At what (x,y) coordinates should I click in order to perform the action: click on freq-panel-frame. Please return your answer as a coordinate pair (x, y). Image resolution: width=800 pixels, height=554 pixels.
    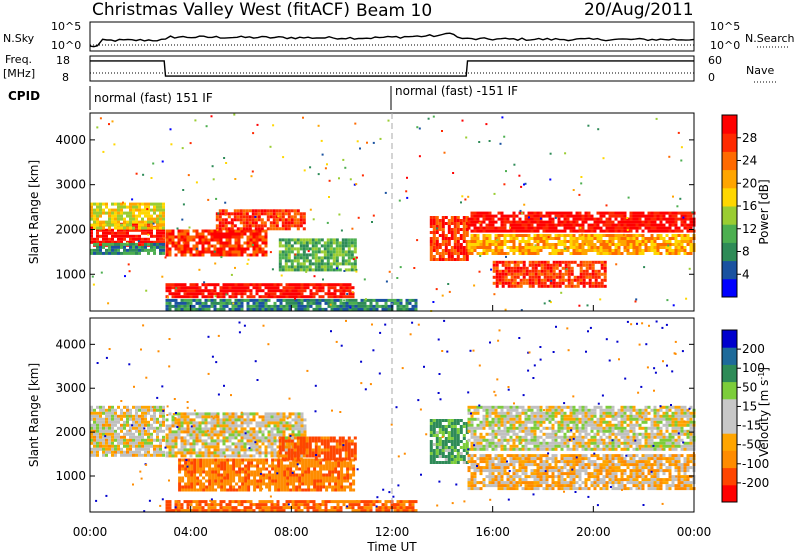
    Looking at the image, I should click on (392, 68).